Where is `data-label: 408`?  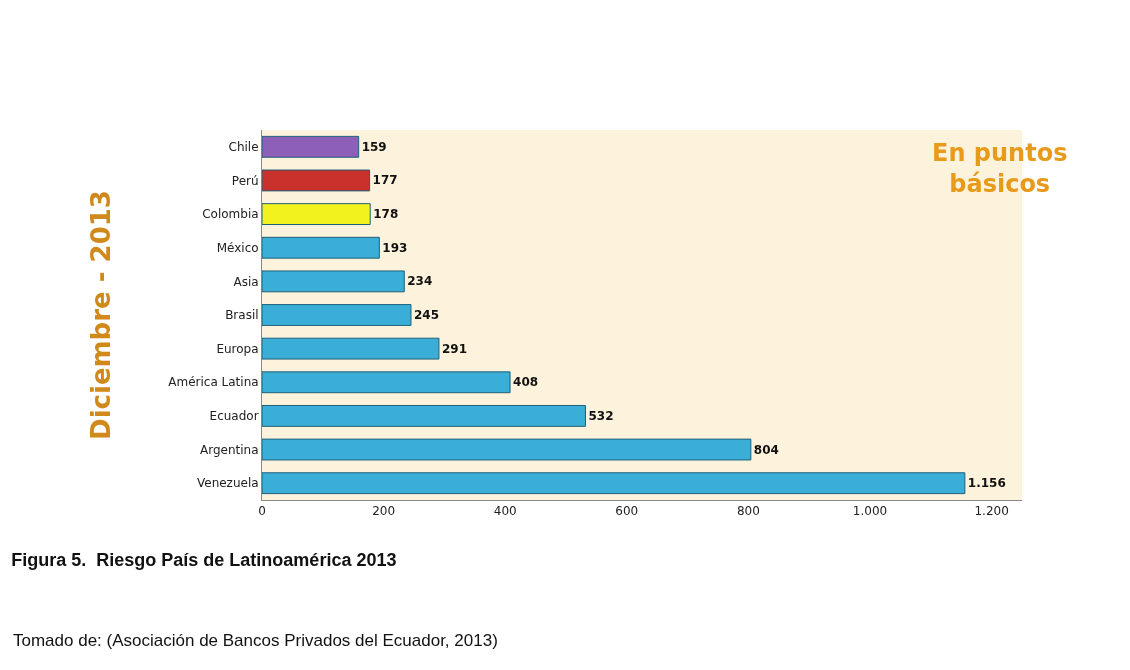
data-label: 408 is located at coordinates (526, 382).